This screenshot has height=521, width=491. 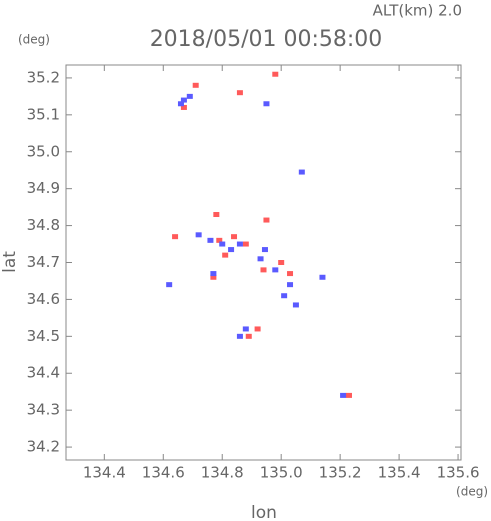 What do you see at coordinates (43, 336) in the screenshot?
I see `y-tick-label: 34.5` at bounding box center [43, 336].